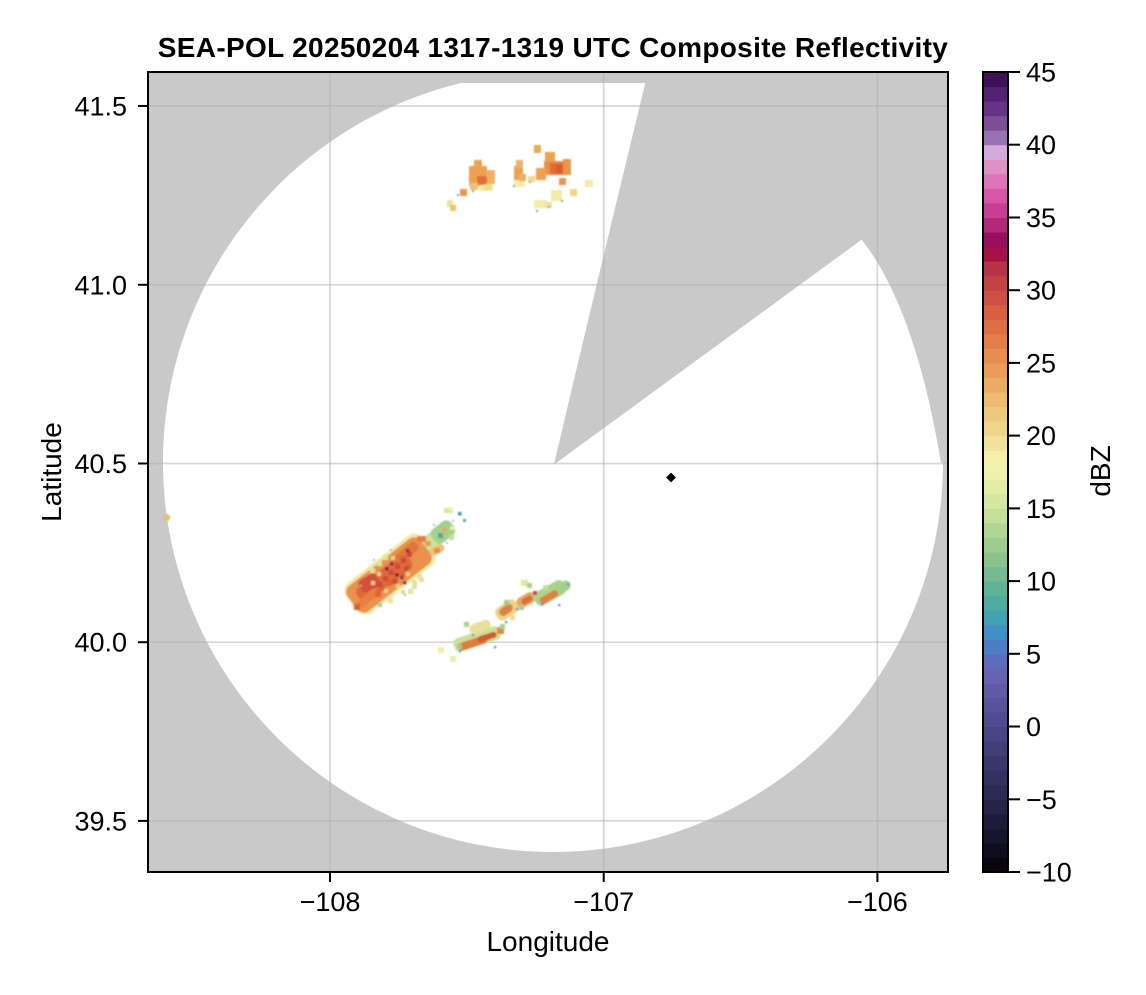 The width and height of the screenshot is (1146, 995). What do you see at coordinates (1041, 145) in the screenshot?
I see `svg-text: 40` at bounding box center [1041, 145].